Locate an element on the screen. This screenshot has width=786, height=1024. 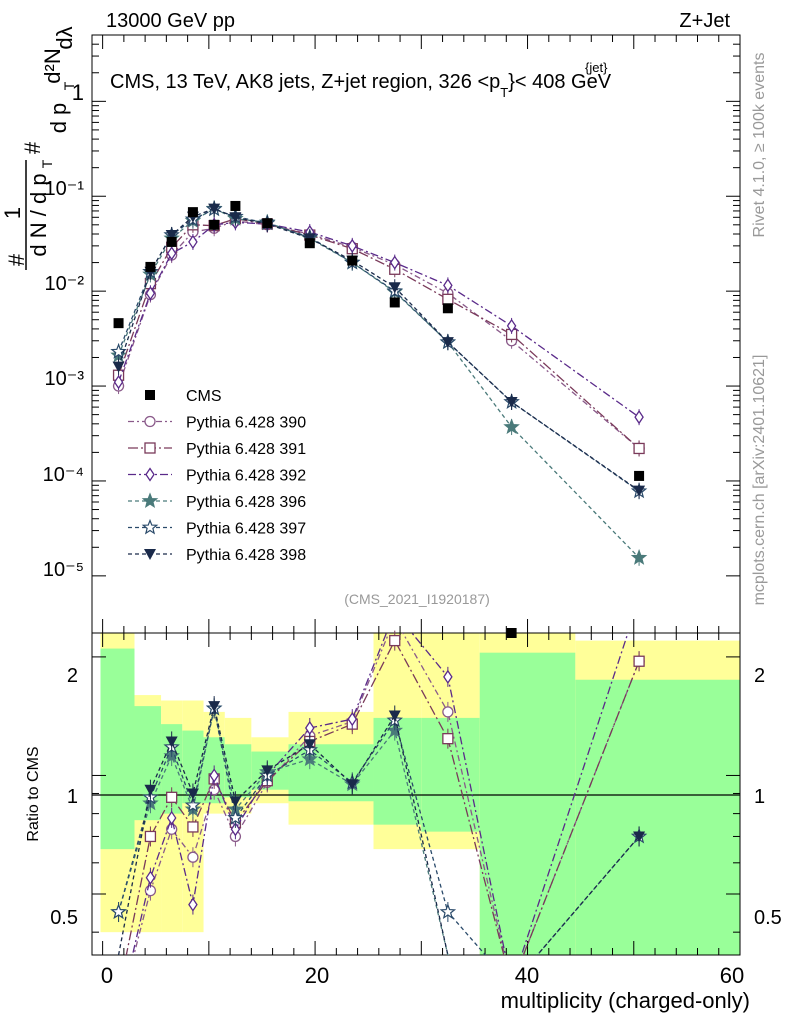
legend-label: Pythia 6.428 398 is located at coordinates (246, 555).